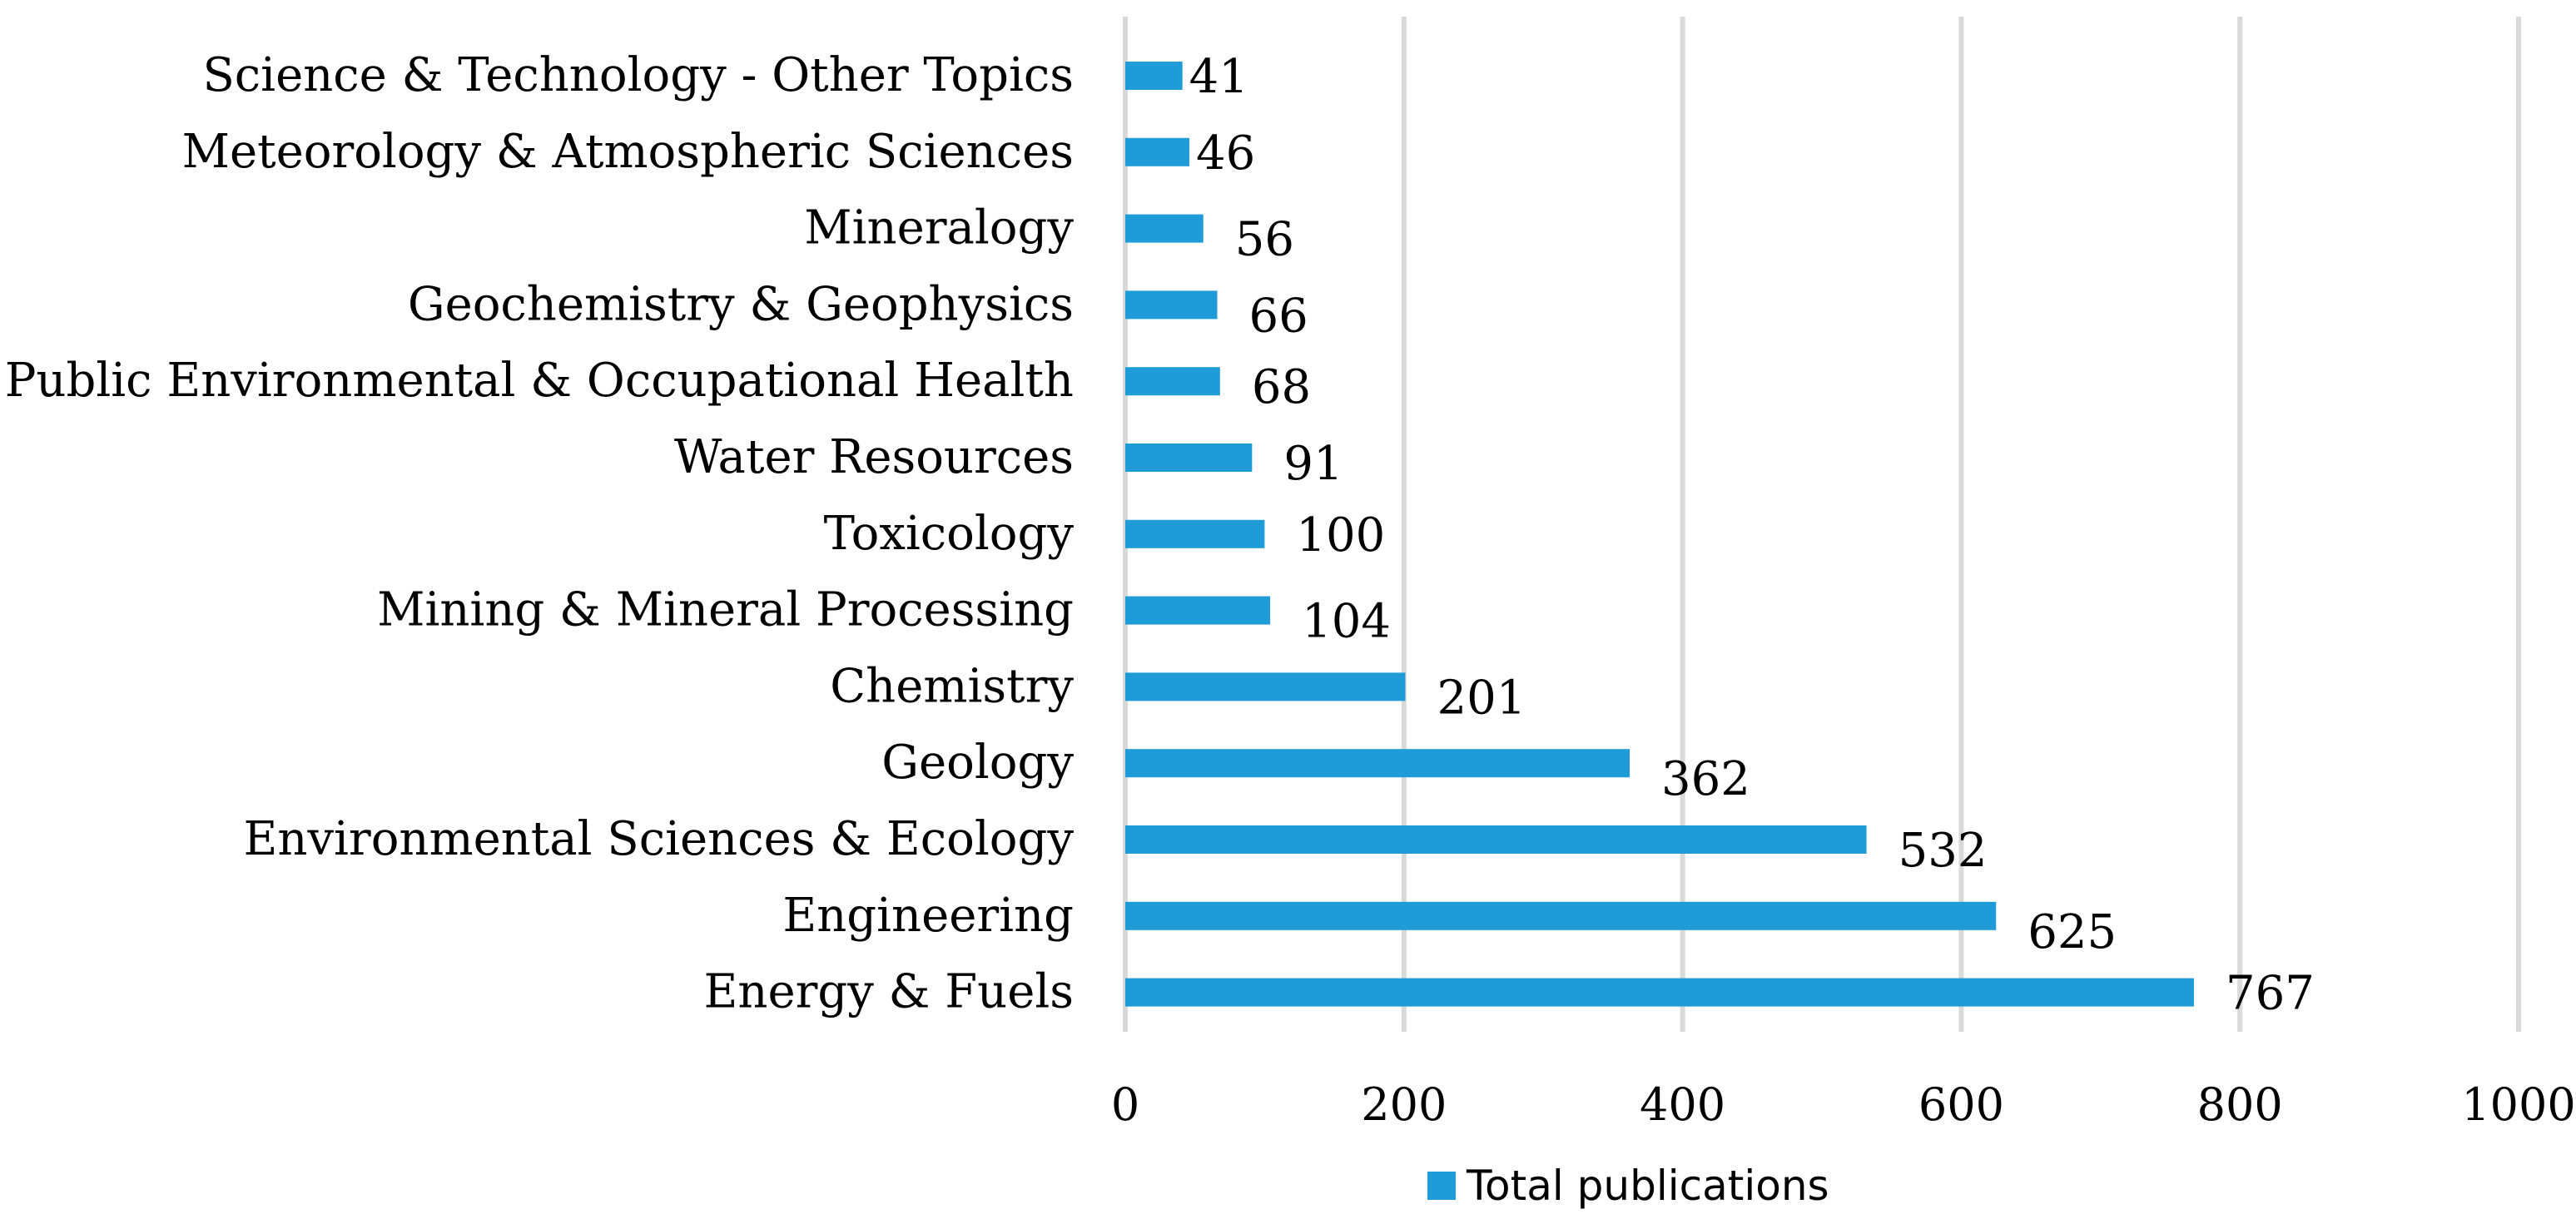 This screenshot has height=1229, width=2576. Describe the element at coordinates (1404, 1104) in the screenshot. I see `x-tick-label-1: 200` at that location.